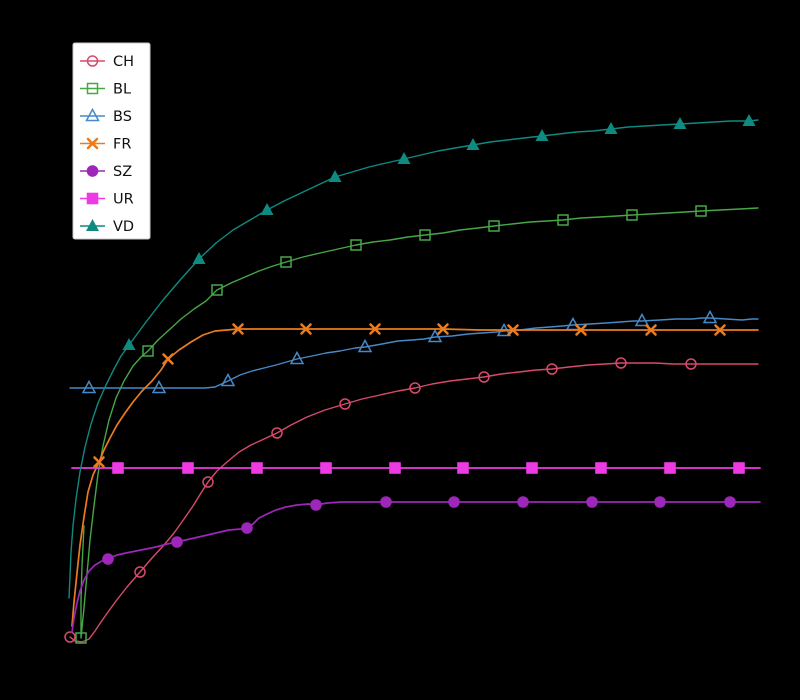 This screenshot has width=800, height=700. I want to click on fr-legend-x-cross-icon, so click(92, 143).